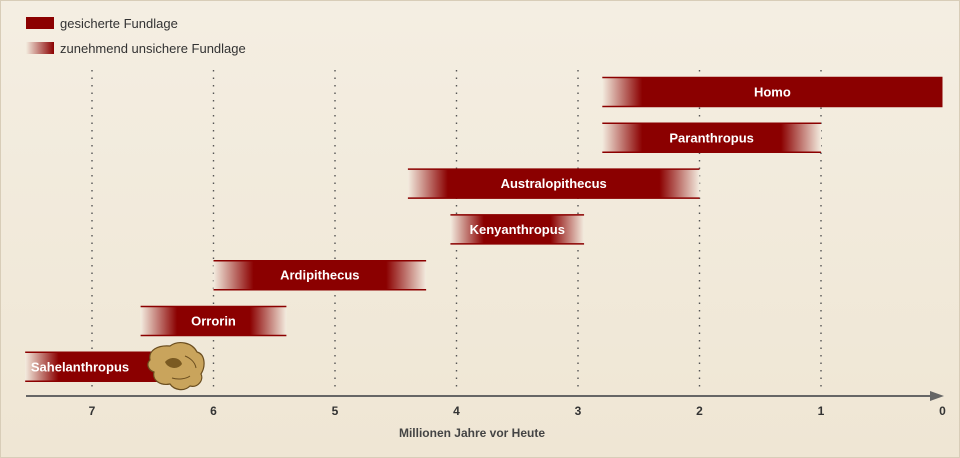  Describe the element at coordinates (40, 48) in the screenshot. I see `legend-swatch-uncertain` at that location.